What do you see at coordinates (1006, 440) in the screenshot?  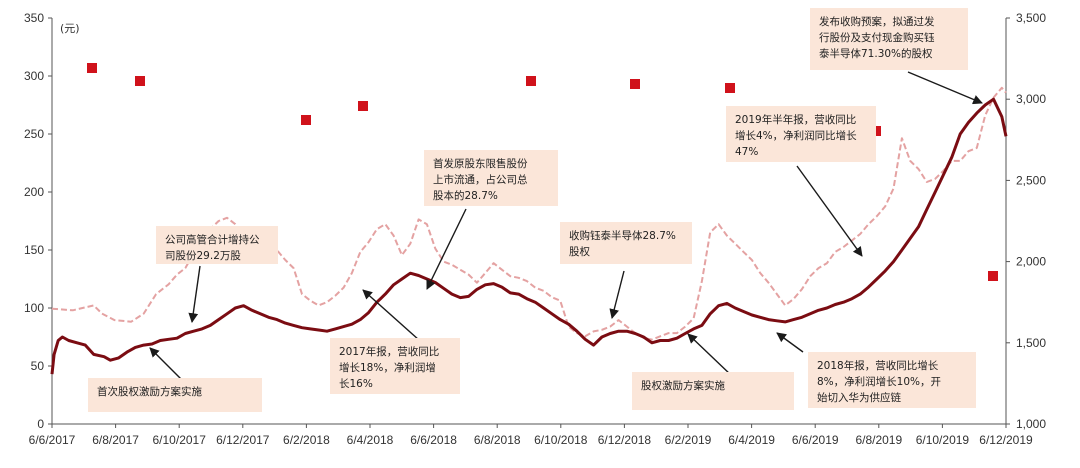 I see `x-tick-label: 6/12/2019` at bounding box center [1006, 440].